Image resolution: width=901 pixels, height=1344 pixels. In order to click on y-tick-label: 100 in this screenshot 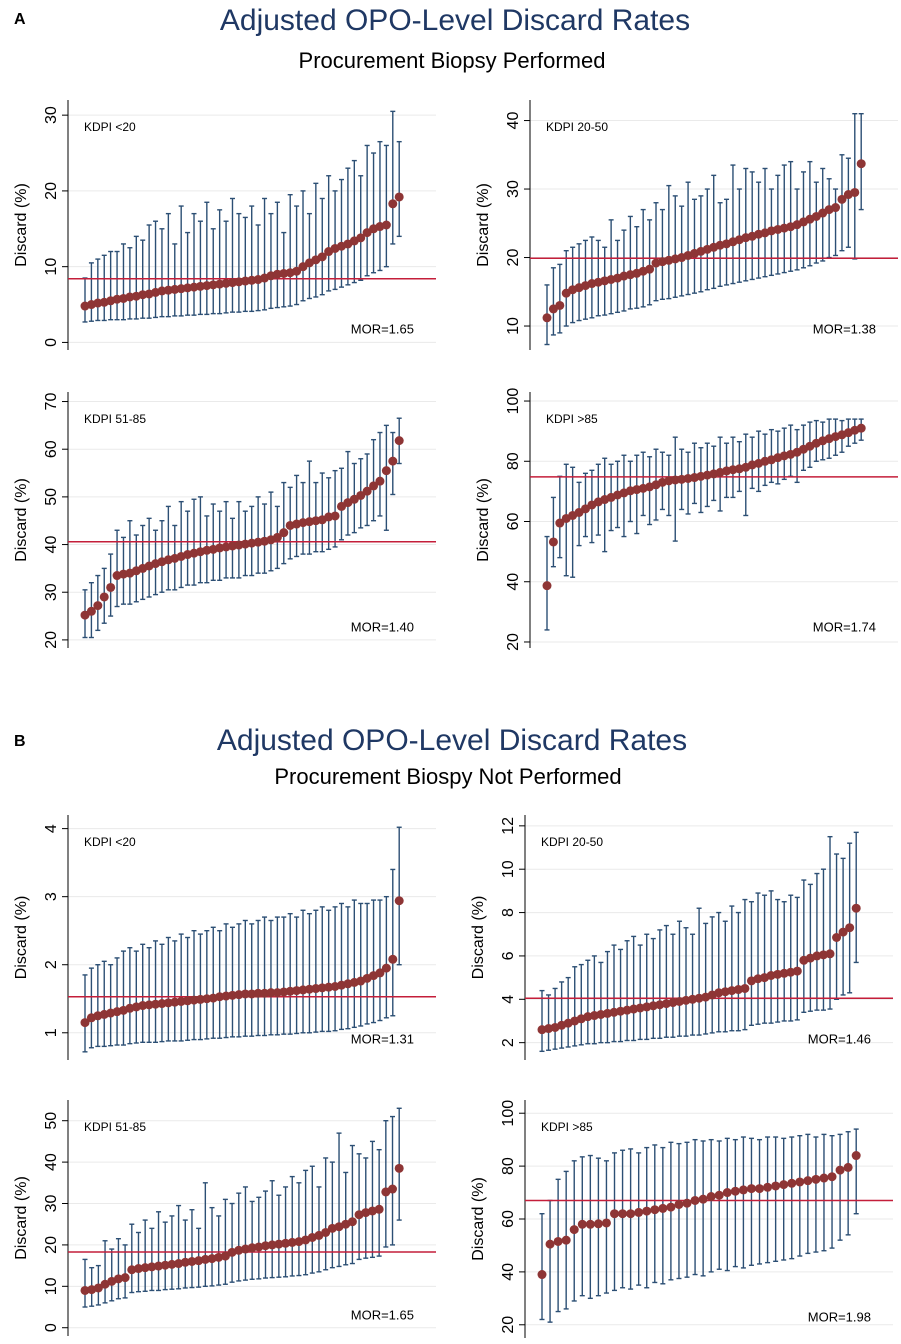, I will do `click(513, 401)`.